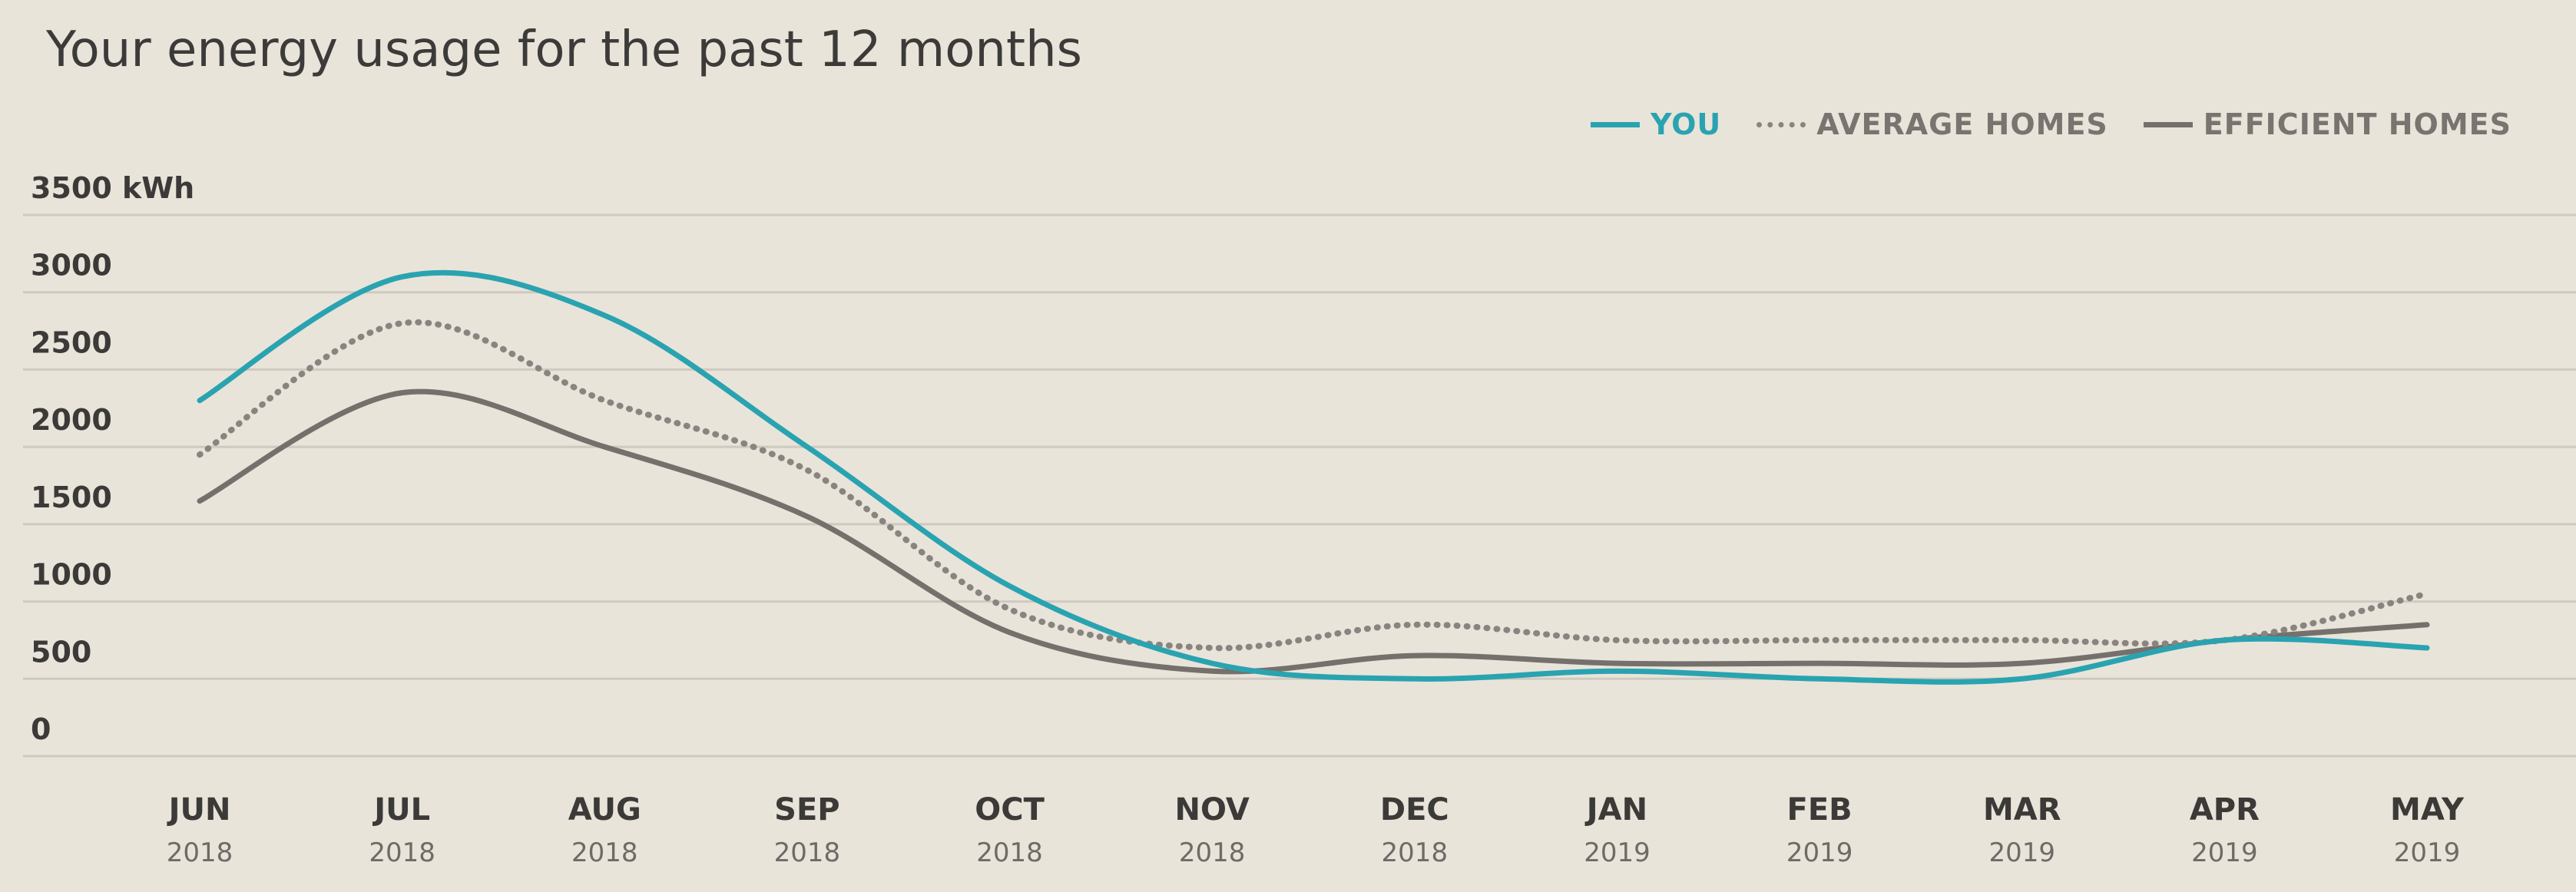 Image resolution: width=2576 pixels, height=892 pixels. Describe the element at coordinates (71, 420) in the screenshot. I see `y-tick-label: 2000` at that location.